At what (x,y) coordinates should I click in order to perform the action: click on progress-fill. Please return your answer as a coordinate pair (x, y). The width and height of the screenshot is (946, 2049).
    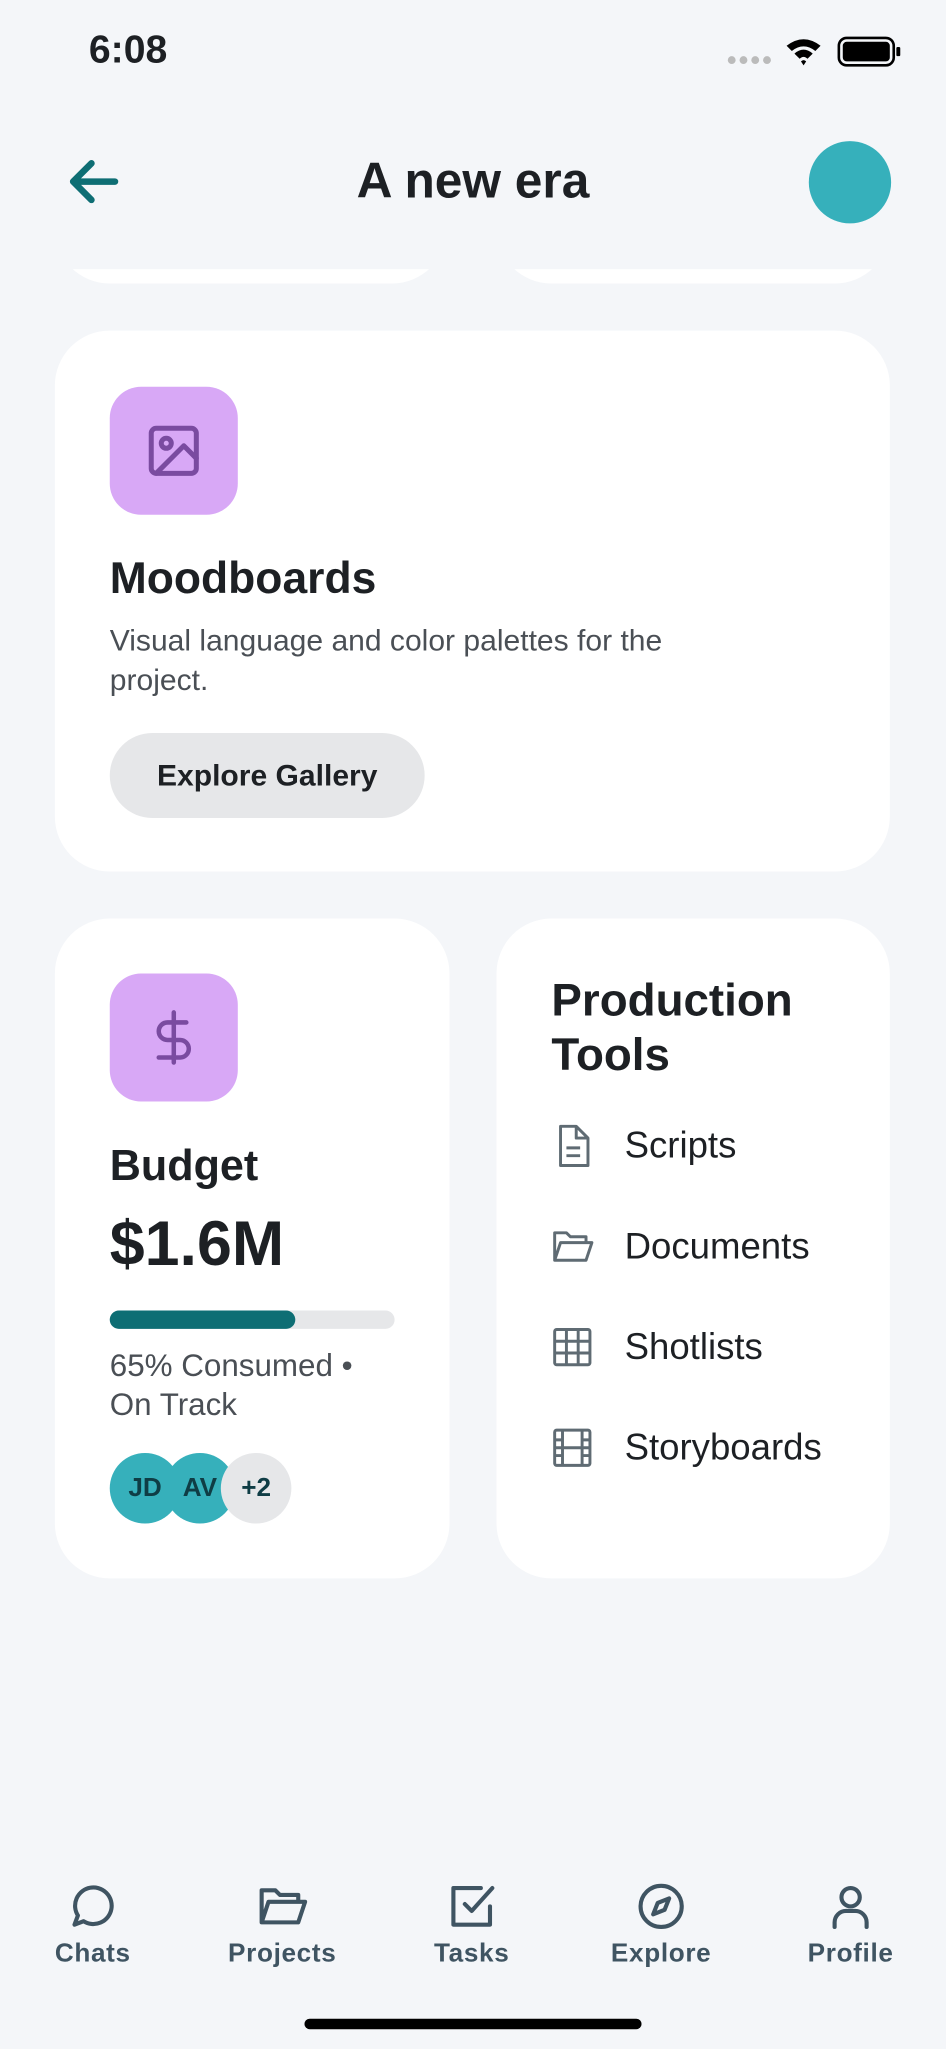
    Looking at the image, I should click on (202, 1319).